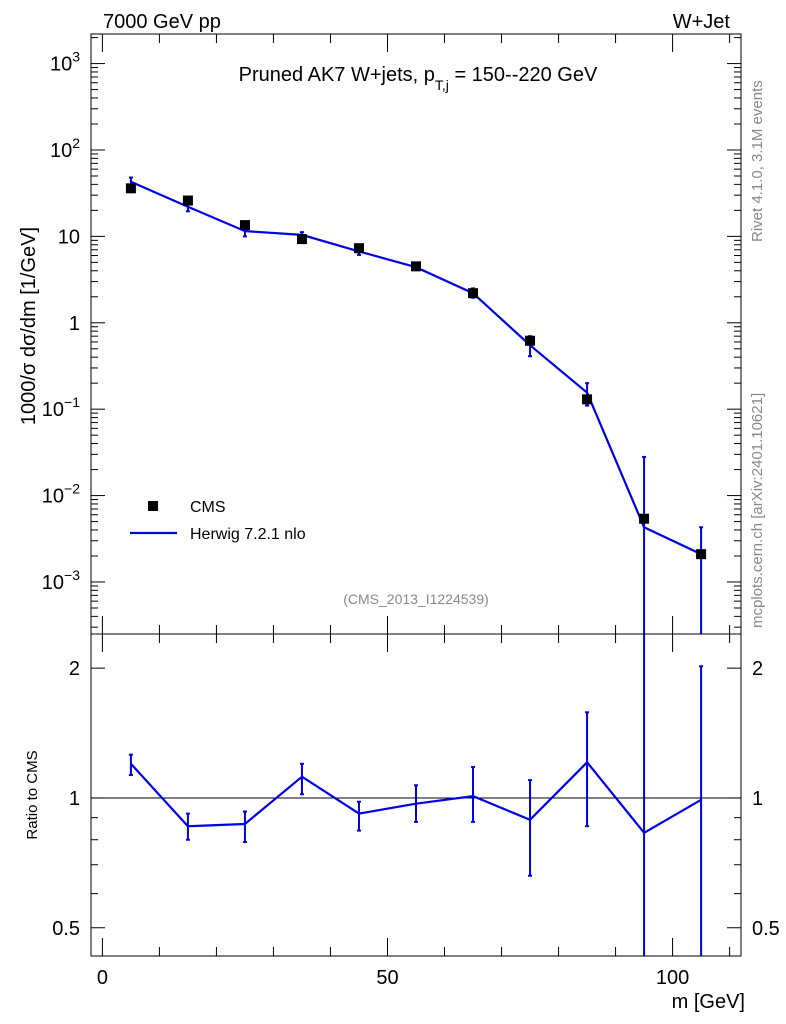  I want to click on rivet-label: Rivet 4.1.0, 3.1M events, so click(757, 161).